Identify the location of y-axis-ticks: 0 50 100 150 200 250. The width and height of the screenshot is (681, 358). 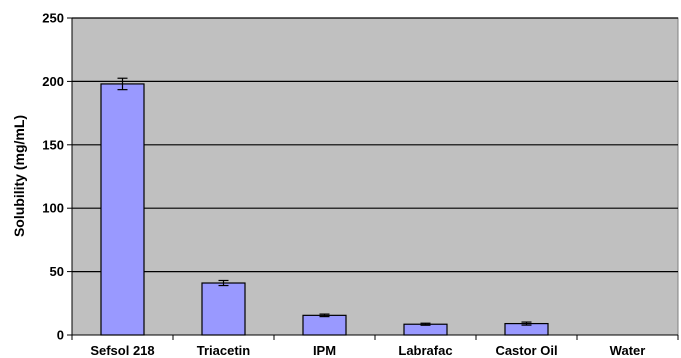
(57, 177).